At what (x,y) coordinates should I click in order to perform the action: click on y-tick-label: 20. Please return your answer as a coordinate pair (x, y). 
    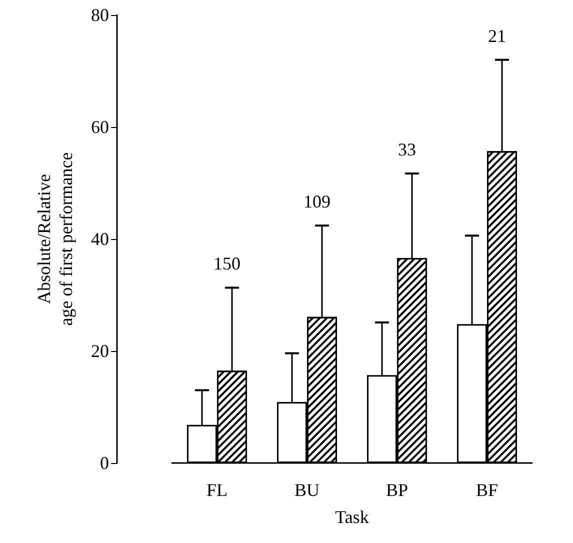
    Looking at the image, I should click on (100, 351).